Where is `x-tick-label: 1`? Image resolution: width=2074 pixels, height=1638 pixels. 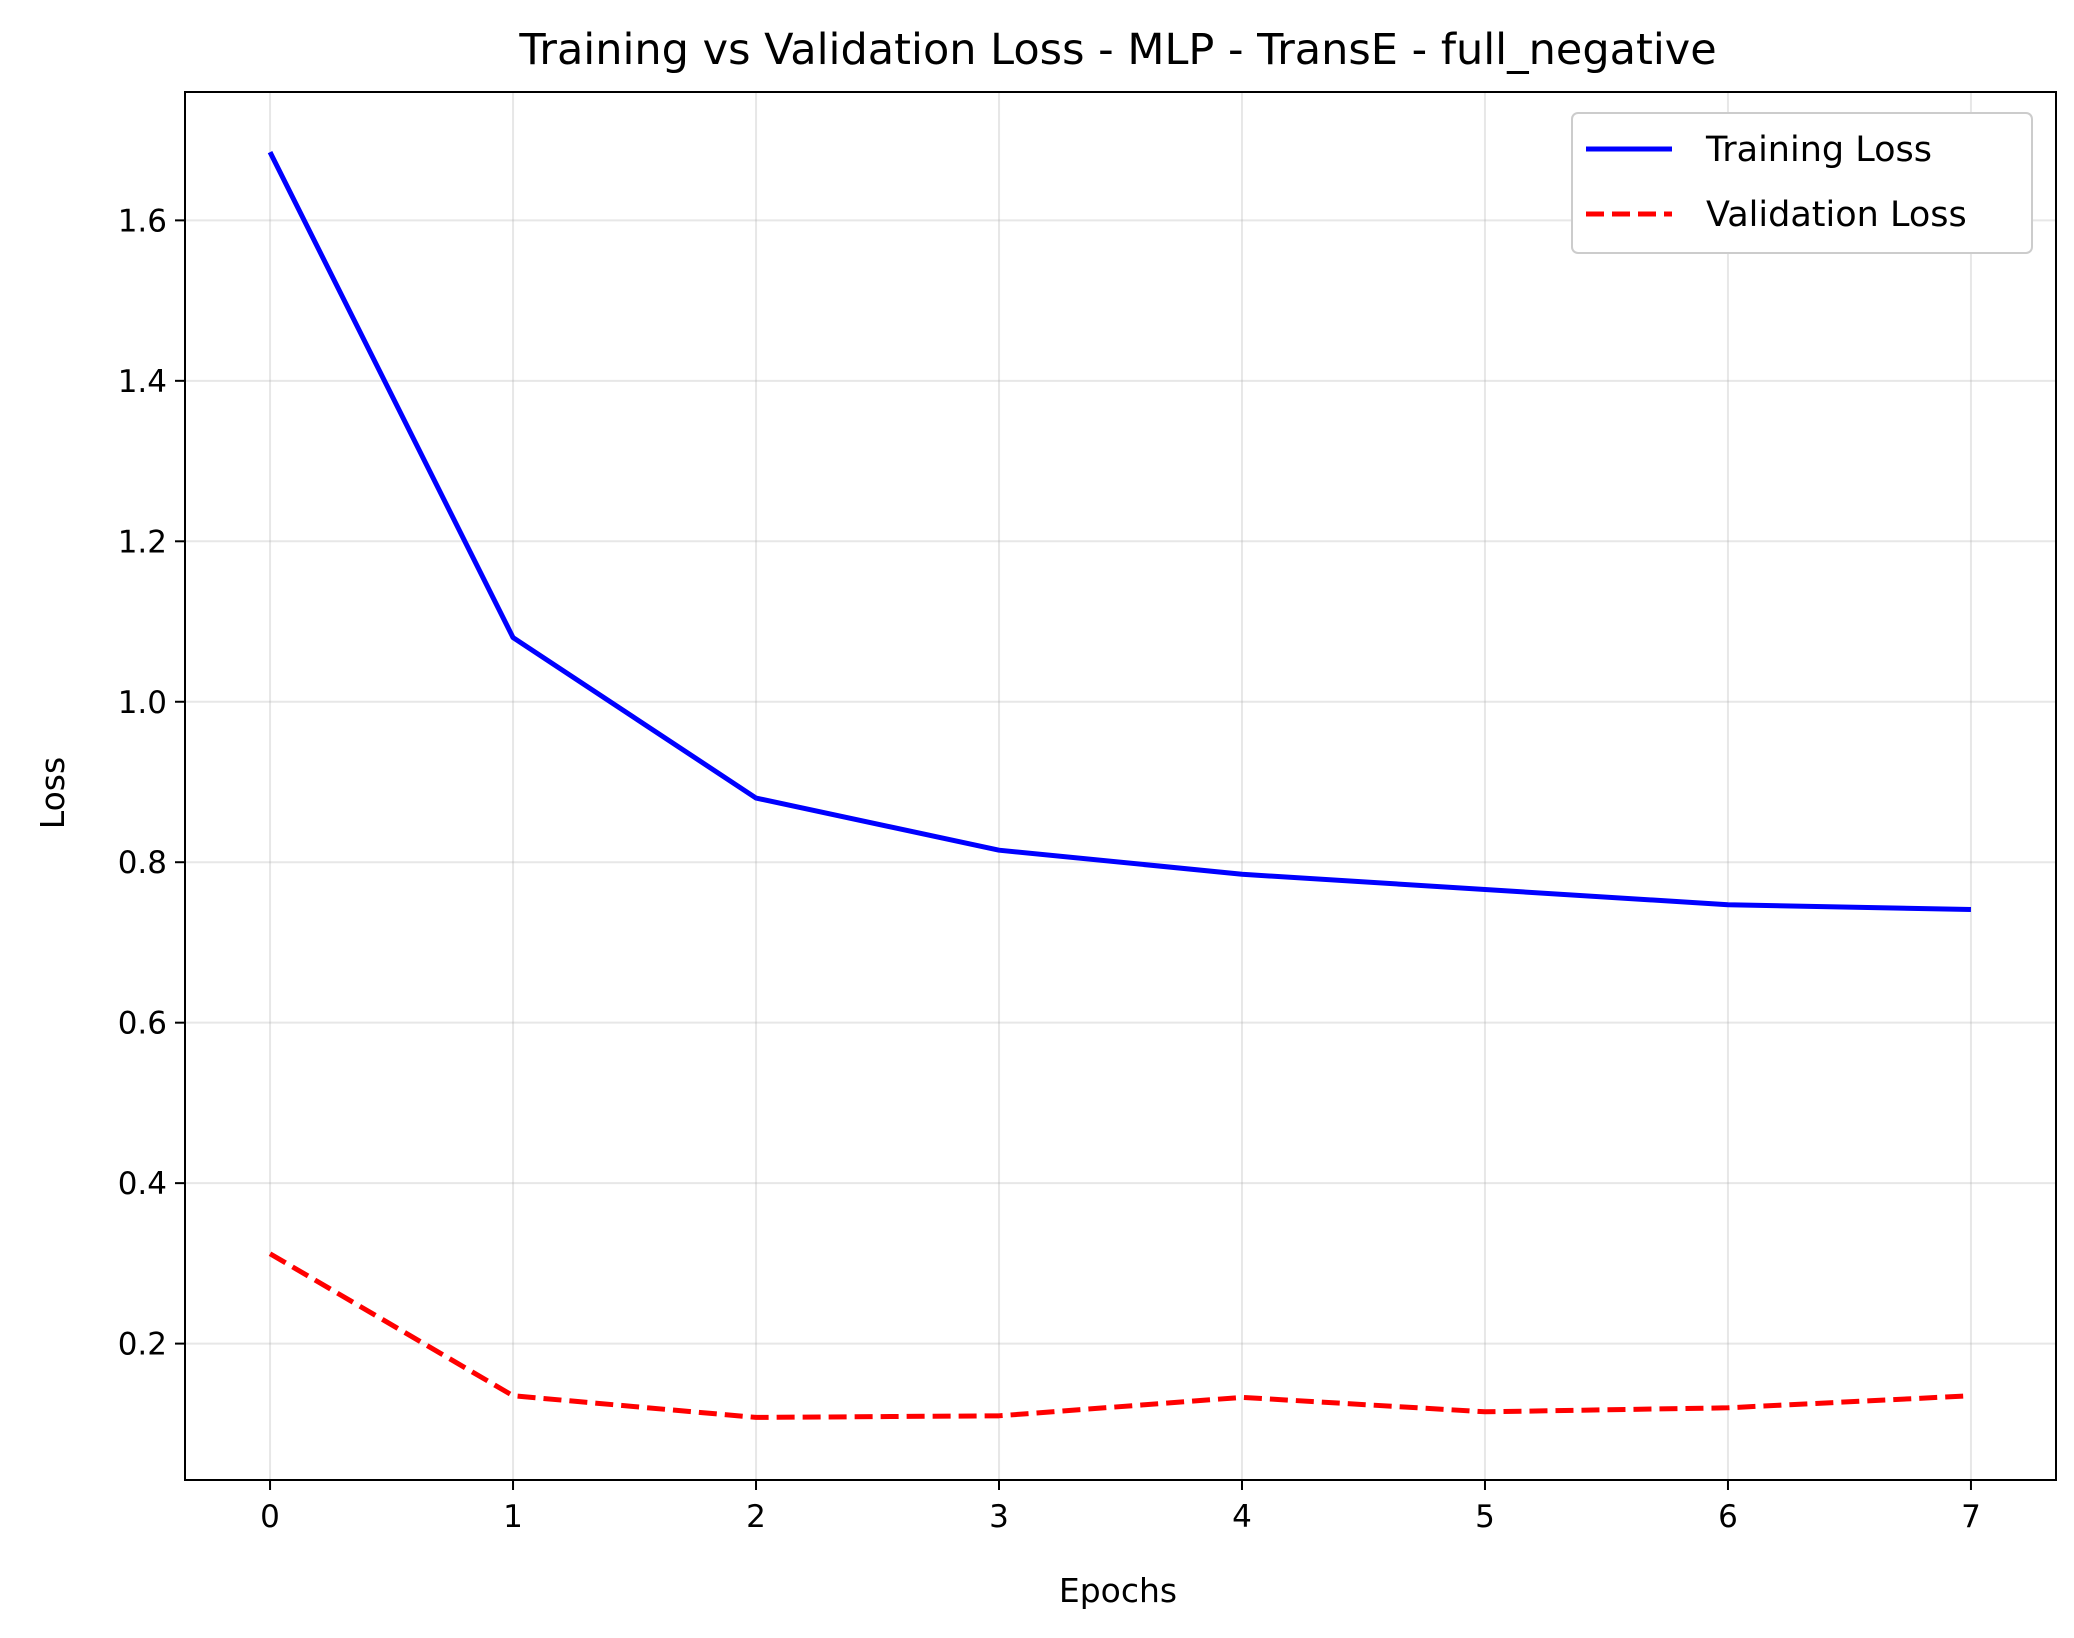
x-tick-label: 1 is located at coordinates (513, 1517).